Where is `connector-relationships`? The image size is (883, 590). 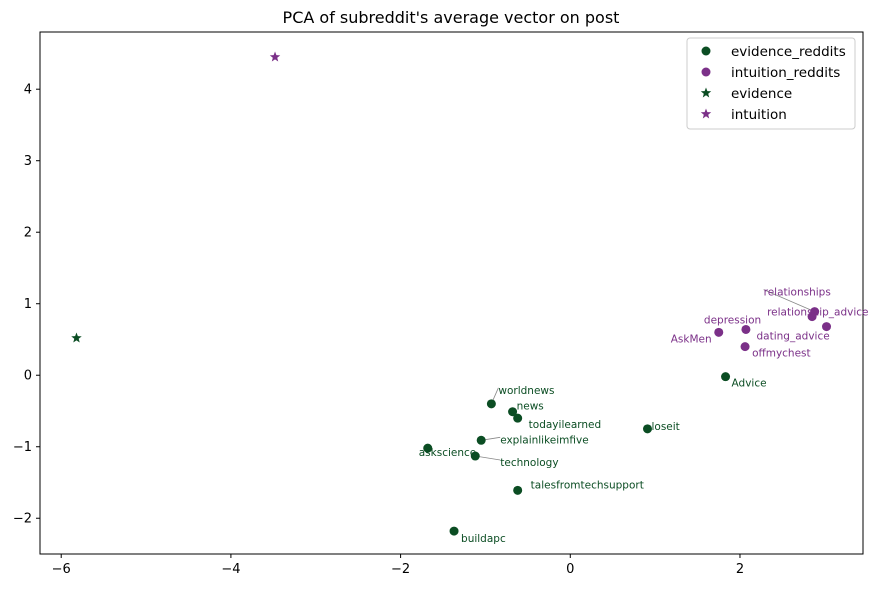 connector-relationships is located at coordinates (789, 300).